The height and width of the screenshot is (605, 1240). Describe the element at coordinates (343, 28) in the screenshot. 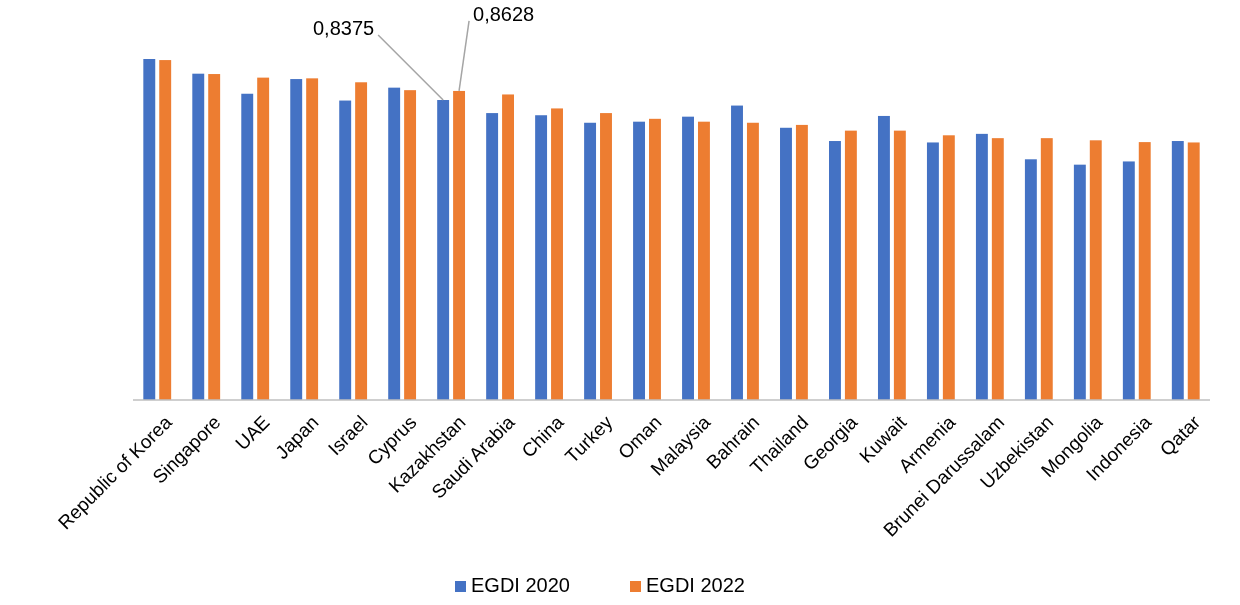

I see `data-label: 0,8375` at that location.